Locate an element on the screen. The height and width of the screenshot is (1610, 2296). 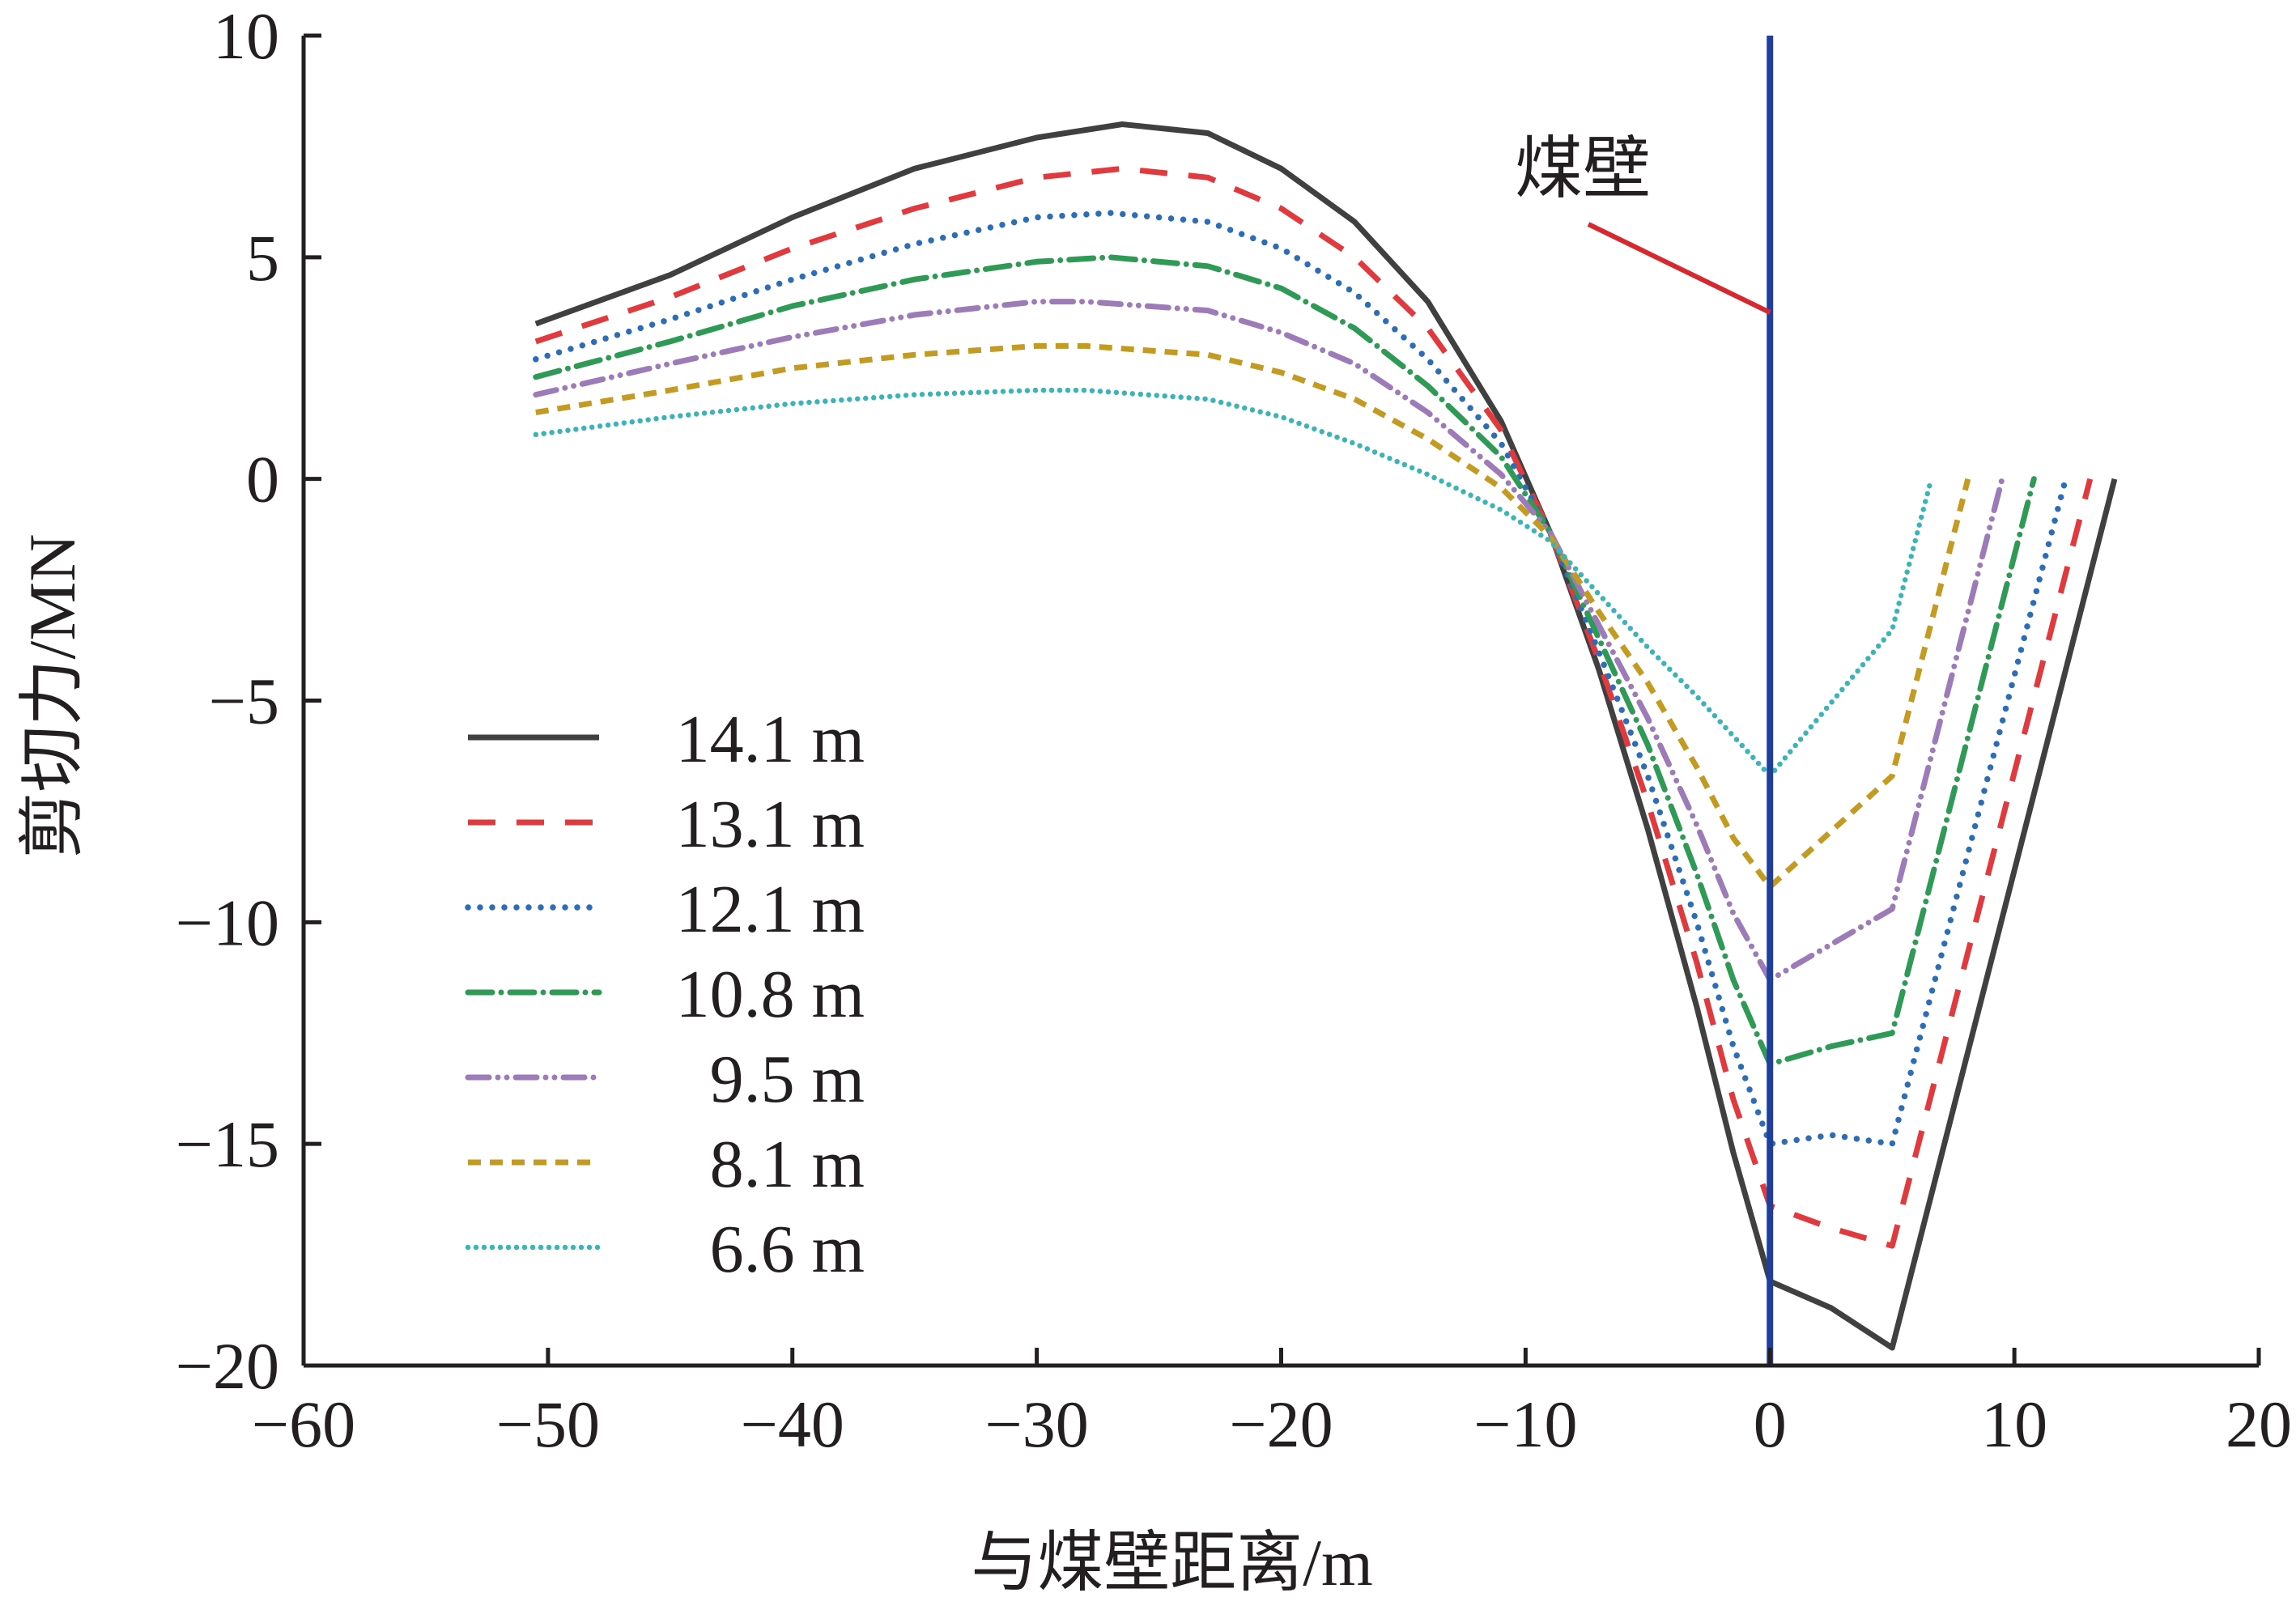
y-tick-label: 10 is located at coordinates (246, 36).